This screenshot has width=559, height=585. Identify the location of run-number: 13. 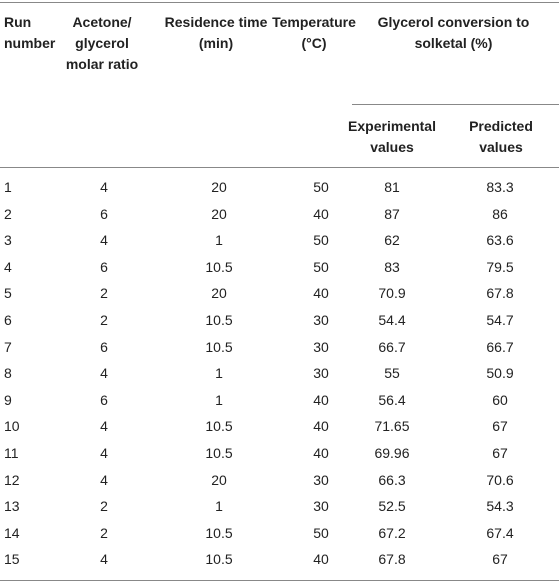
(12, 506).